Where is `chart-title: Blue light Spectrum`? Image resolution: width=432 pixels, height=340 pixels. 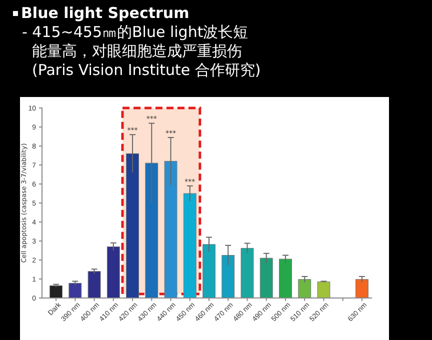 chart-title: Blue light Spectrum is located at coordinates (105, 13).